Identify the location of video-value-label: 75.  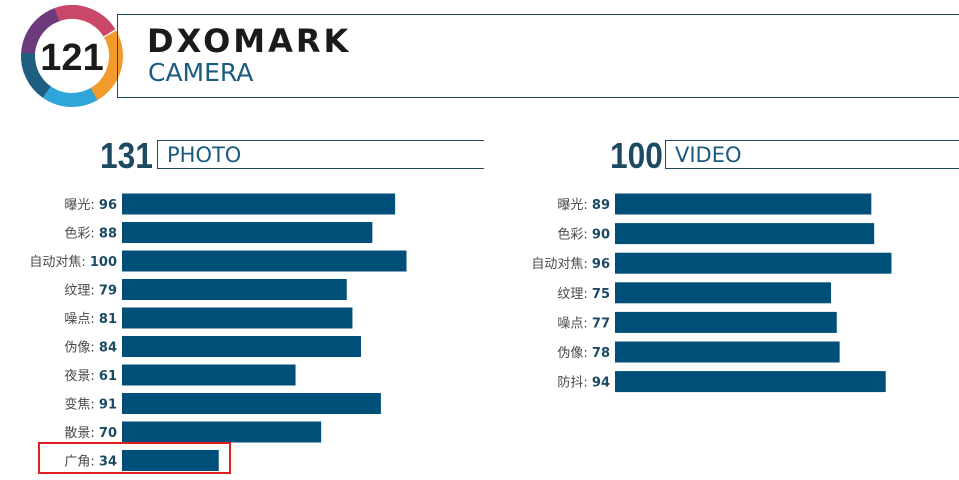
(601, 294).